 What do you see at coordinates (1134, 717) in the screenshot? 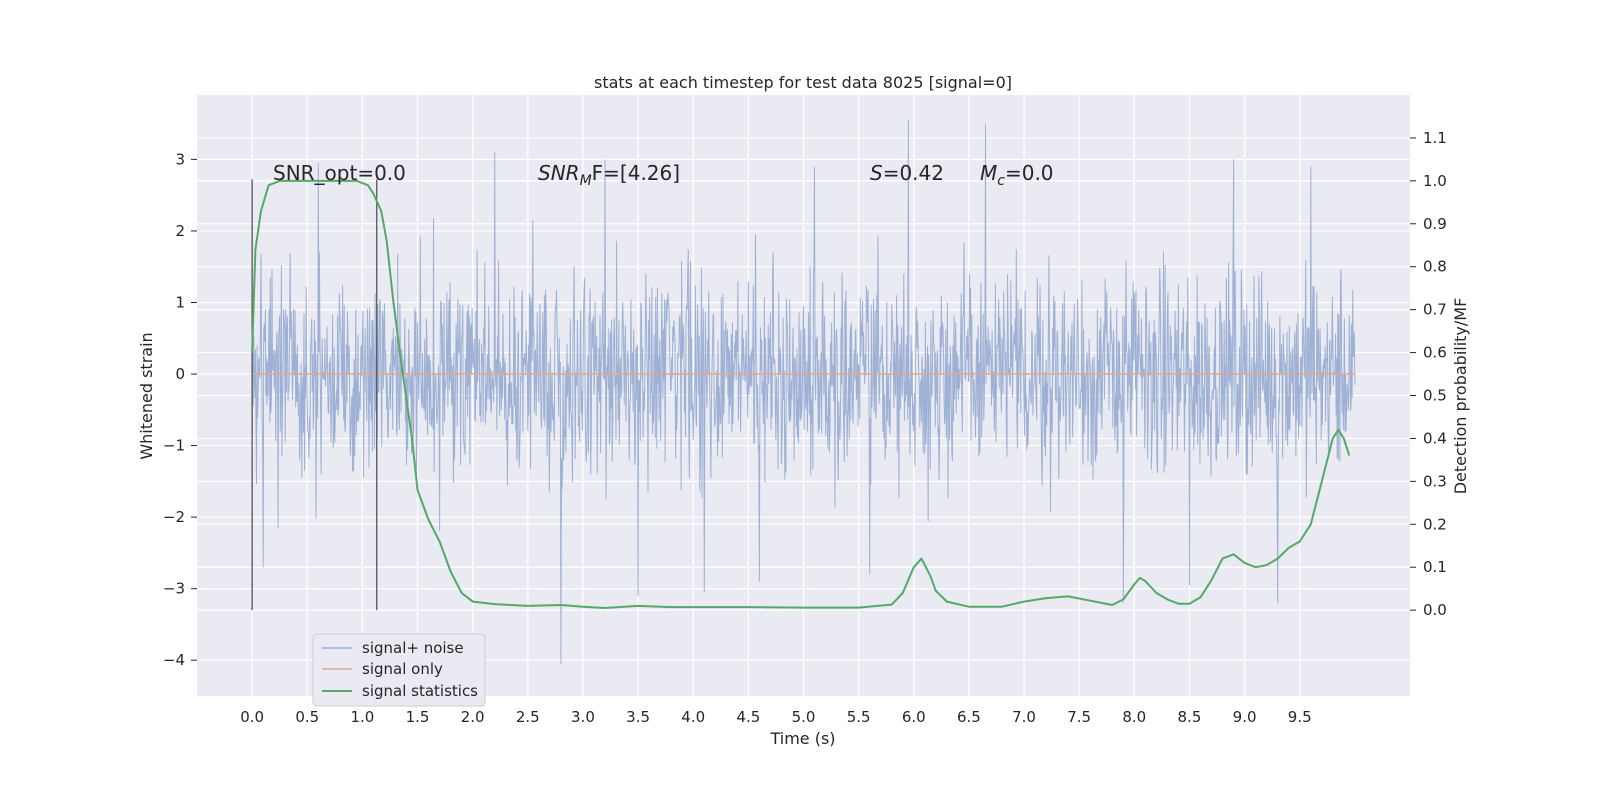
I see `x-tick-label: 8.0` at bounding box center [1134, 717].